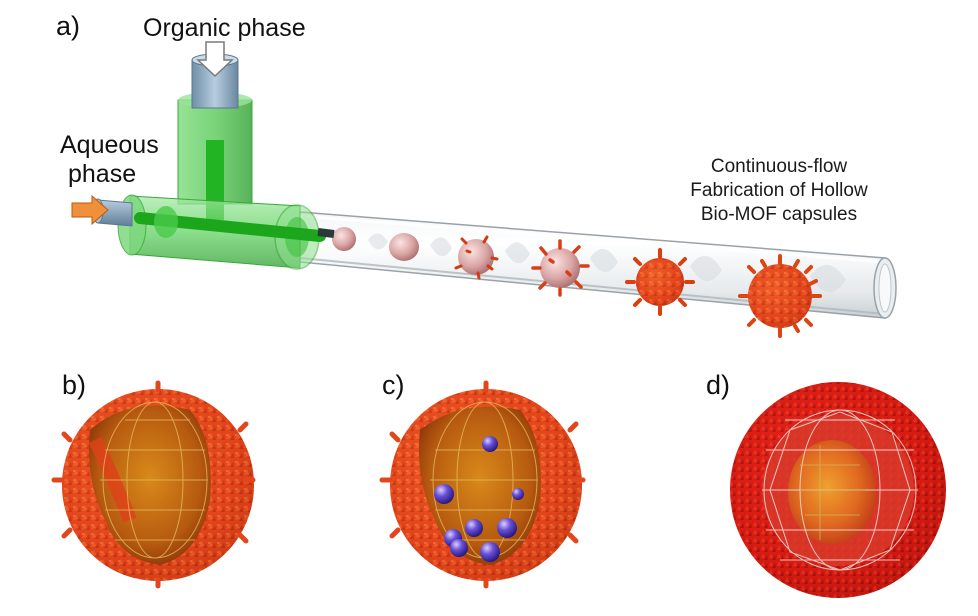 Image resolution: width=978 pixels, height=616 pixels. I want to click on caption-line-2: Fabrication of Hollow, so click(779, 190).